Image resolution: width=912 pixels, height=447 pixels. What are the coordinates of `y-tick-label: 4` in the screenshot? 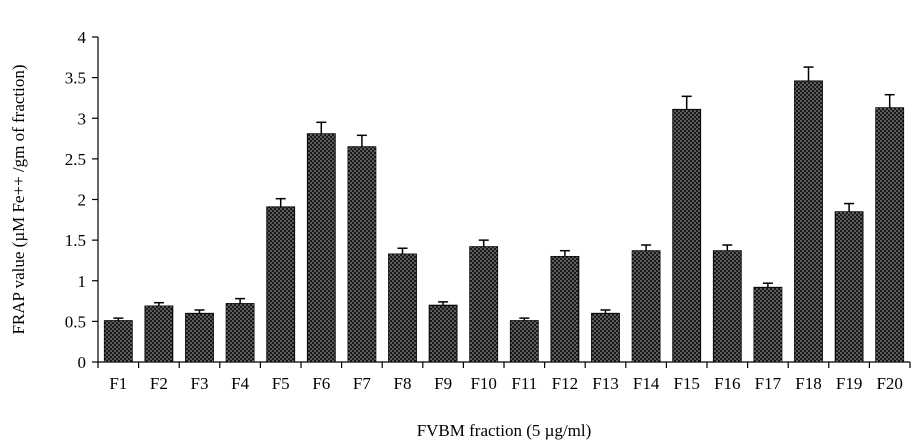 It's located at (82, 37).